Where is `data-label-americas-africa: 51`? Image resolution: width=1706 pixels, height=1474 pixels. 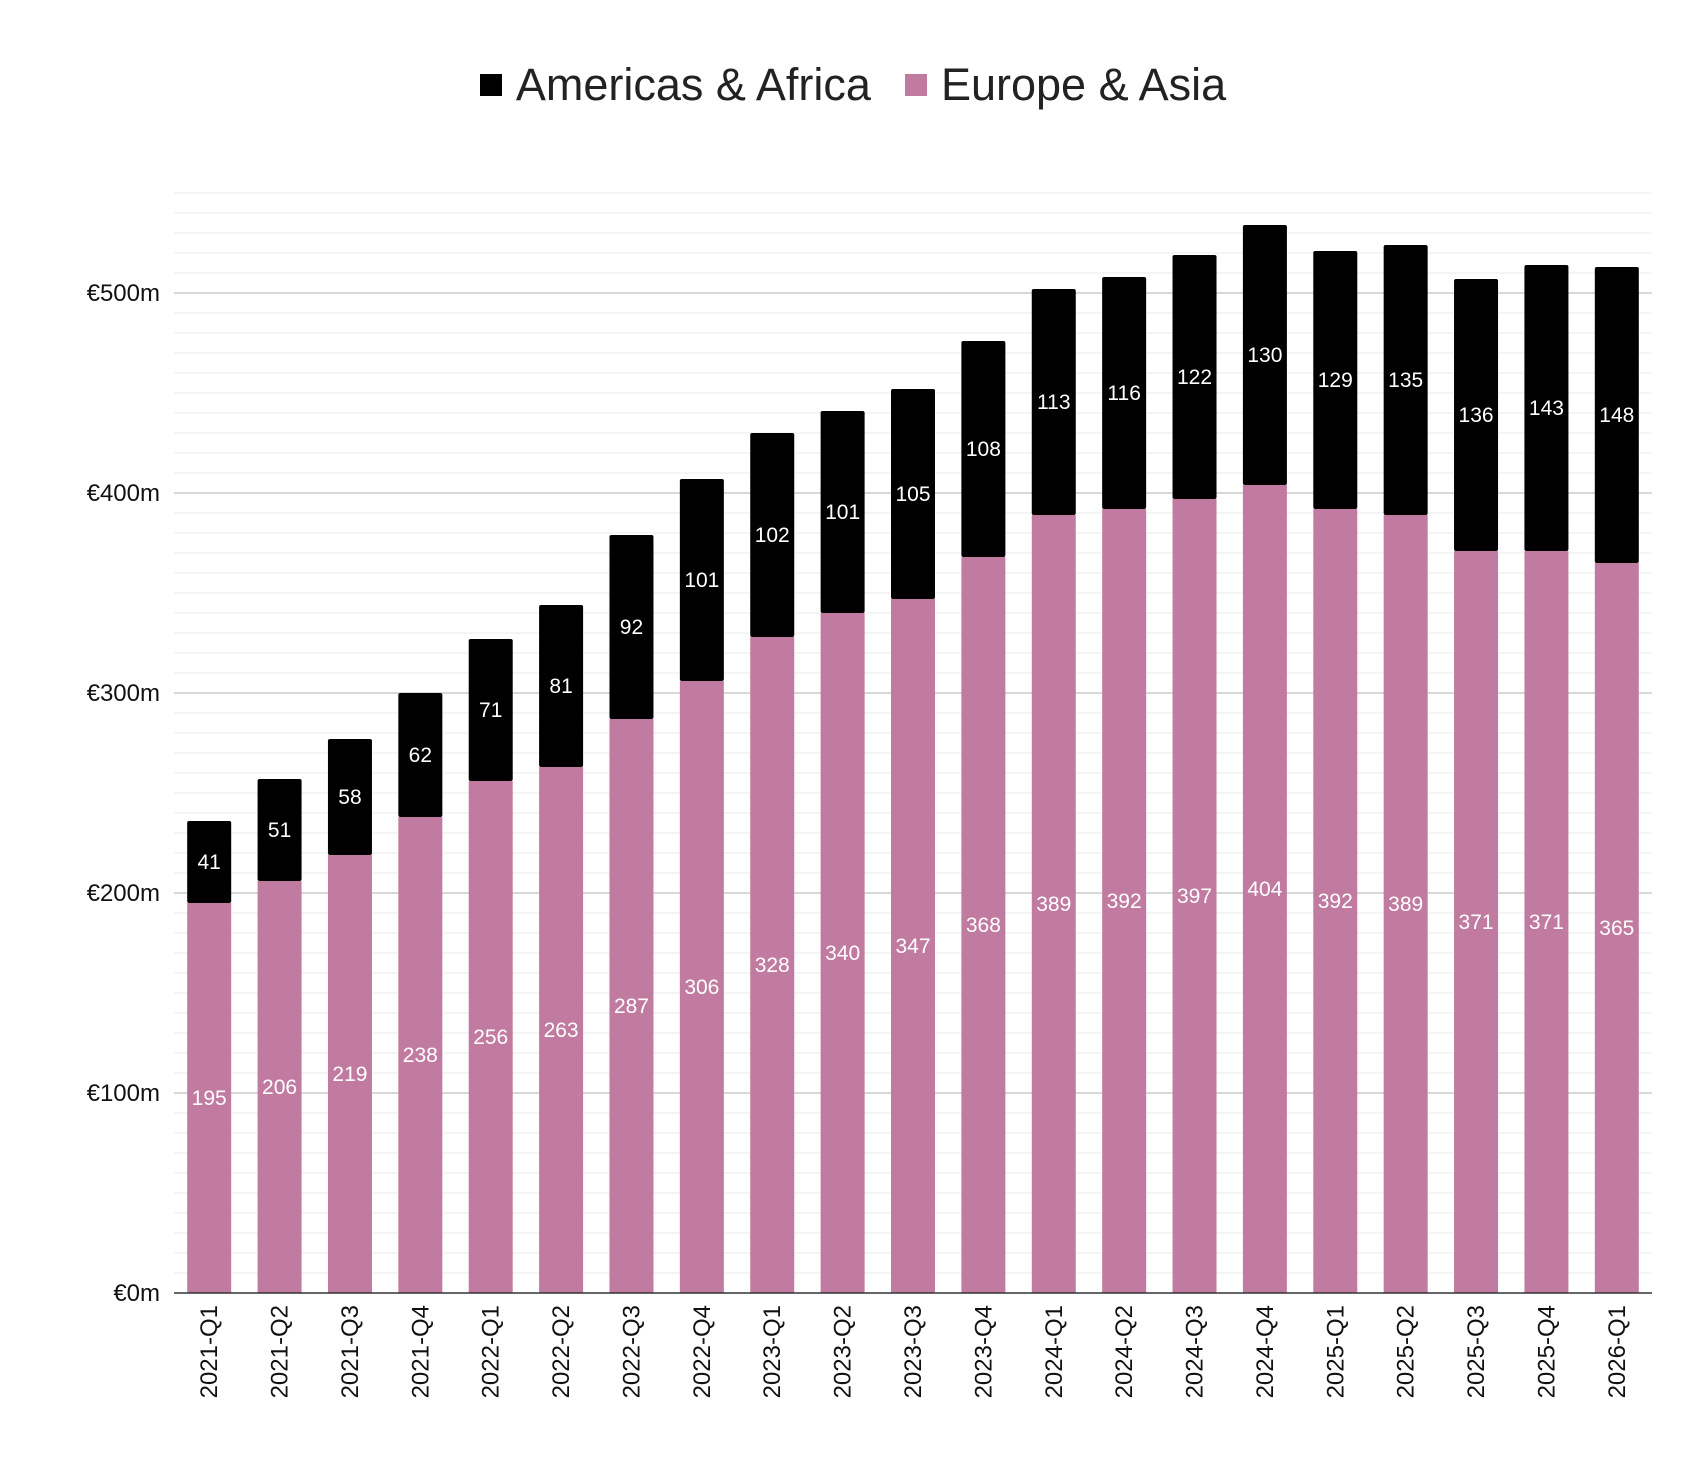
data-label-americas-africa: 51 is located at coordinates (279, 830).